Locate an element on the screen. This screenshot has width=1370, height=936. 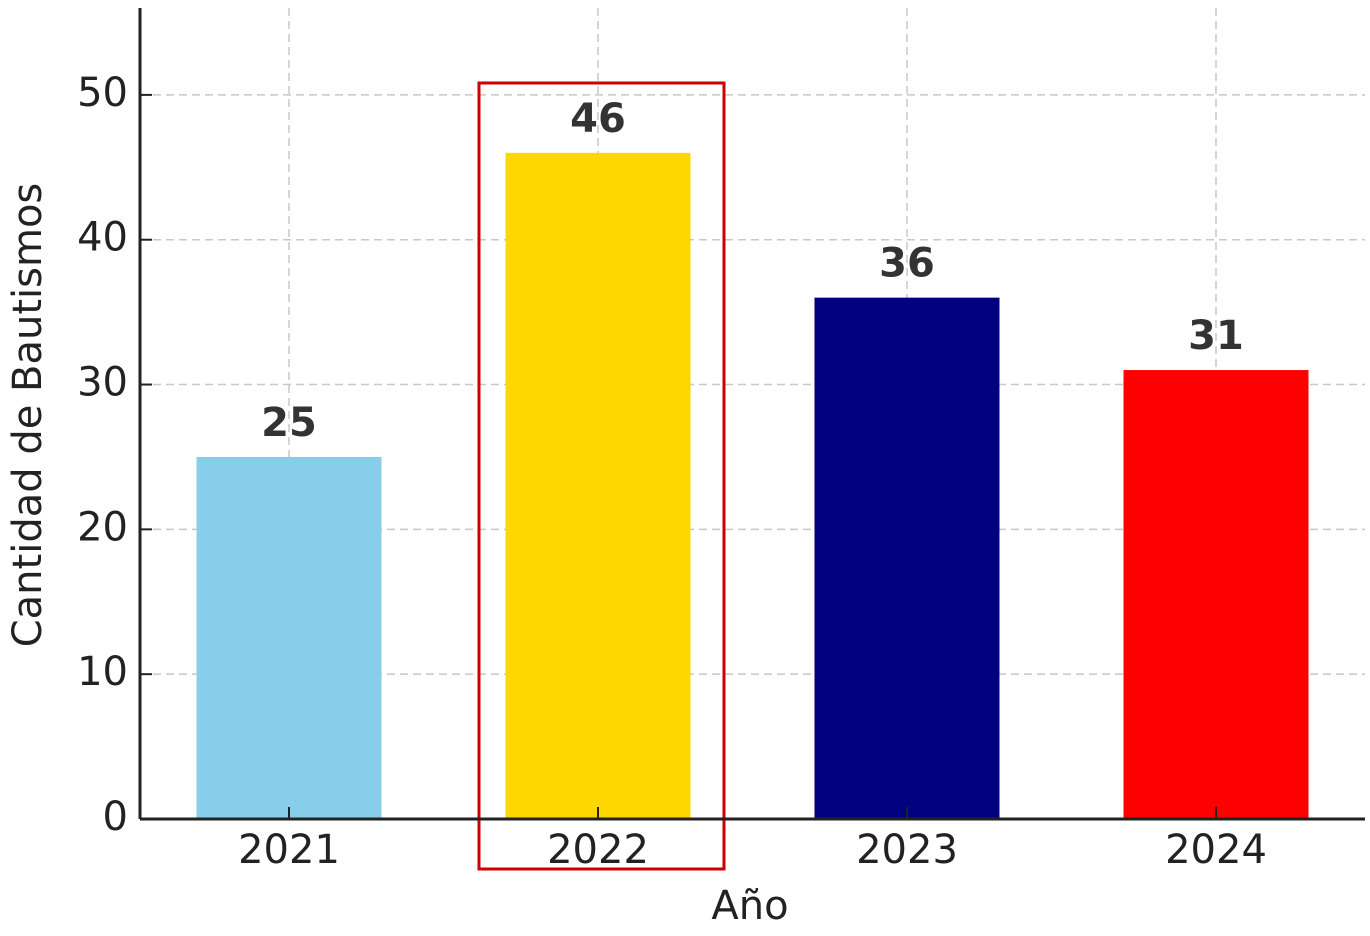
x-axis-label: Año is located at coordinates (749, 906).